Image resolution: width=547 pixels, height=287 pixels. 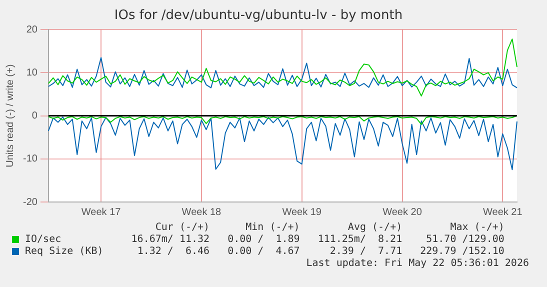 I want to click on legend-label: IO/sec, so click(x=43, y=240).